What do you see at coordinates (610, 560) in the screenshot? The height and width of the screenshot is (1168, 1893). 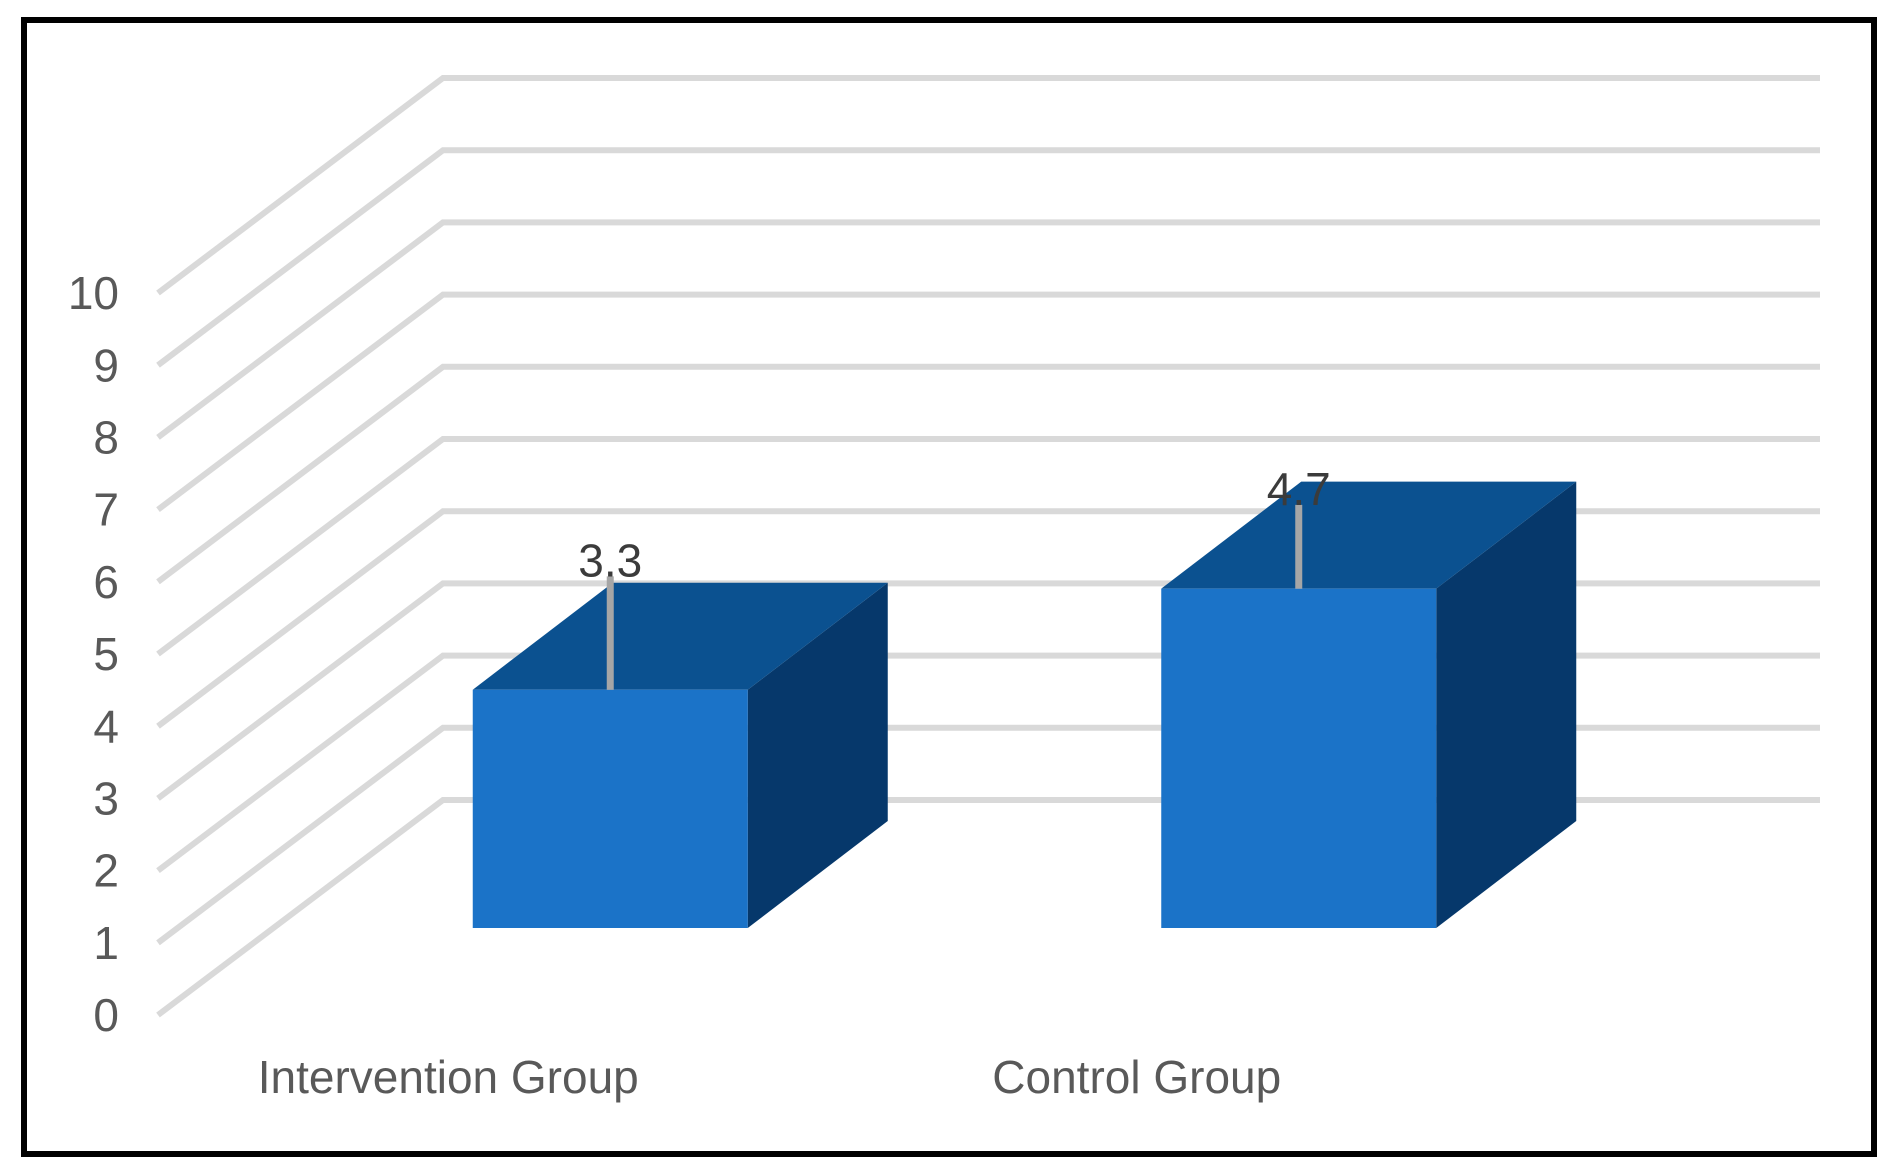 I see `data-label: 3.3` at bounding box center [610, 560].